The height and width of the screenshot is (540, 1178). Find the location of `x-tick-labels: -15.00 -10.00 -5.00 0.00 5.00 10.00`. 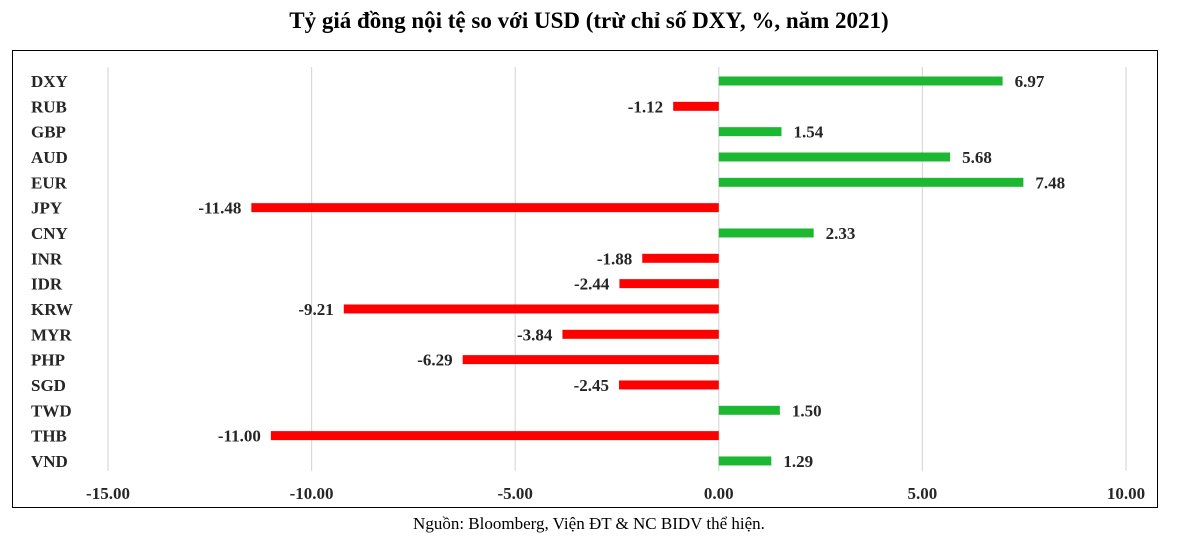

x-tick-labels: -15.00 -10.00 -5.00 0.00 5.00 10.00 is located at coordinates (615, 493).